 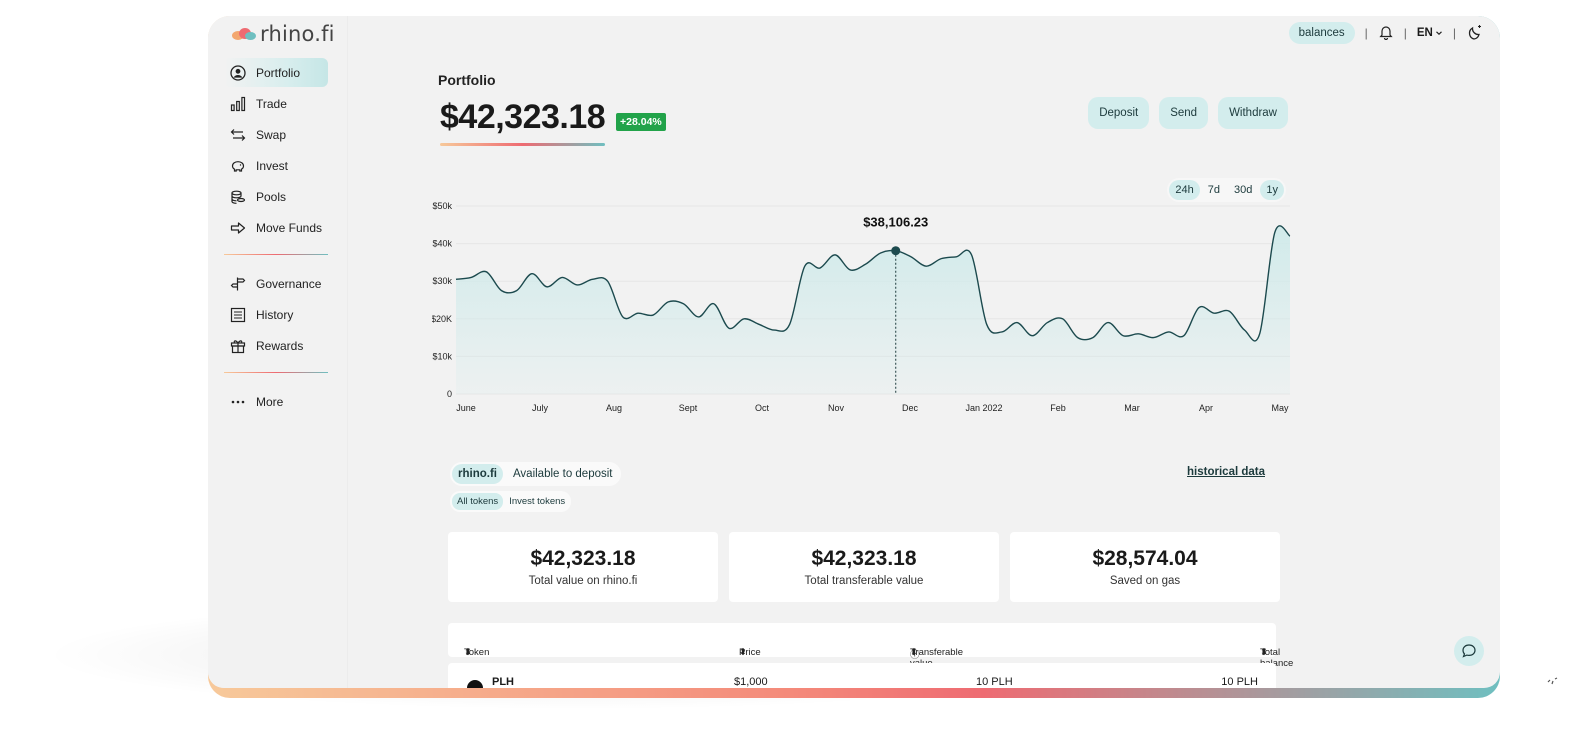 What do you see at coordinates (503, 682) in the screenshot?
I see `token-symbol: PLH` at bounding box center [503, 682].